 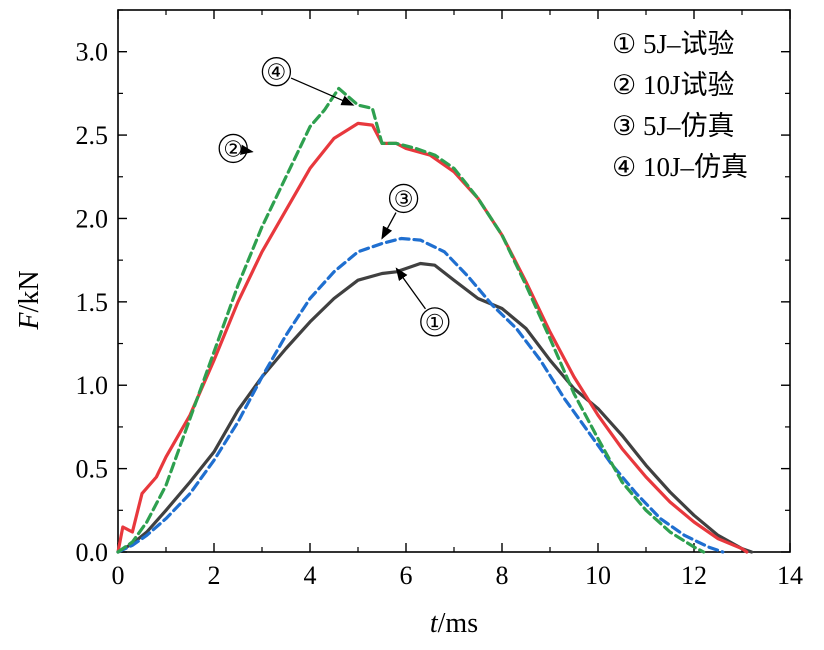 I want to click on y-tick-label: 0.0, so click(x=92, y=552).